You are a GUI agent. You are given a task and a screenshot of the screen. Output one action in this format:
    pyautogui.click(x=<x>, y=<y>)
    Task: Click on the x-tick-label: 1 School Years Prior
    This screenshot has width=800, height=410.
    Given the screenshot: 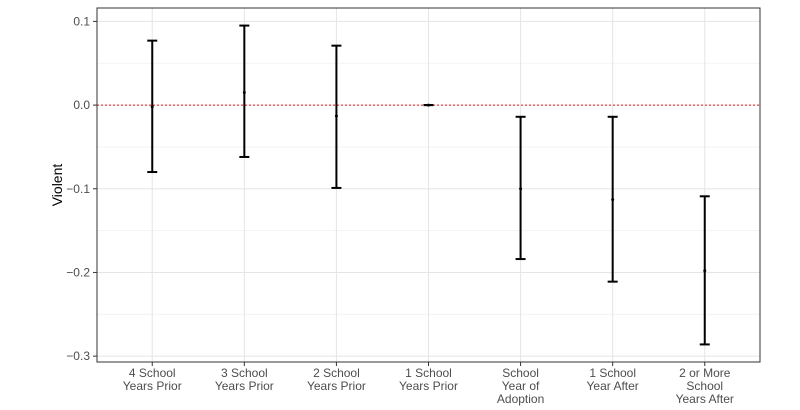 What is the action you would take?
    pyautogui.click(x=428, y=379)
    